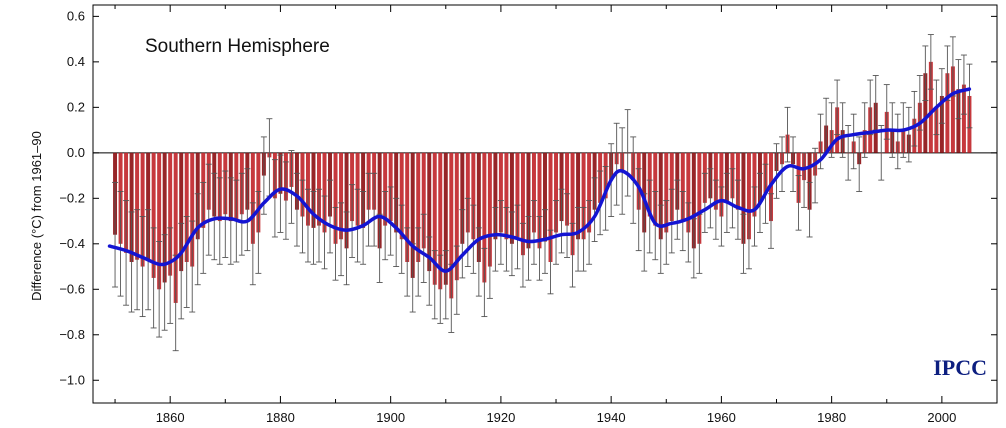 The height and width of the screenshot is (428, 1006). What do you see at coordinates (280, 417) in the screenshot?
I see `x-tick-label: 1880` at bounding box center [280, 417].